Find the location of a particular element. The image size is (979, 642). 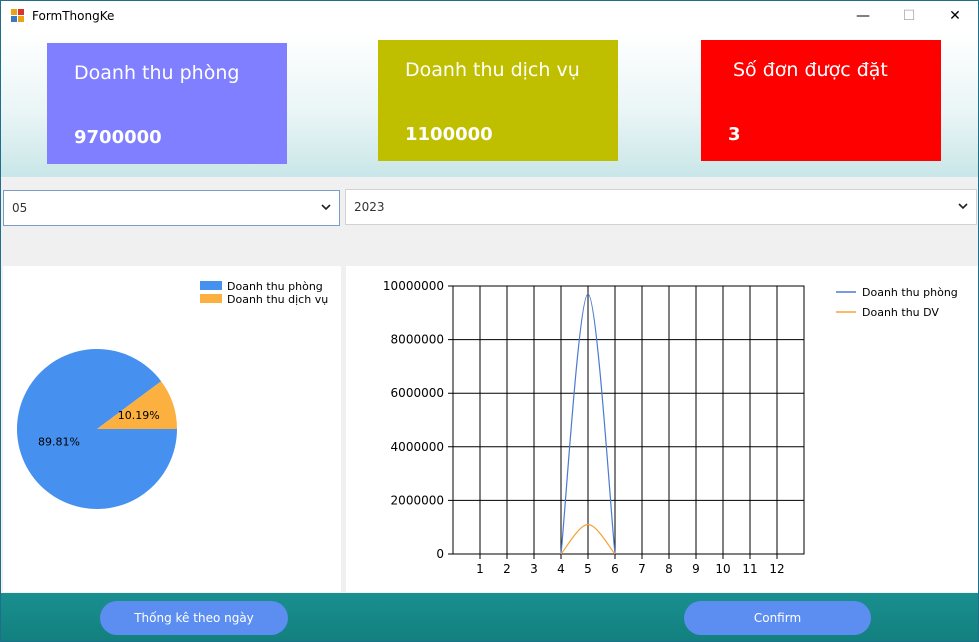

x-tick-label: 11 is located at coordinates (749, 569).